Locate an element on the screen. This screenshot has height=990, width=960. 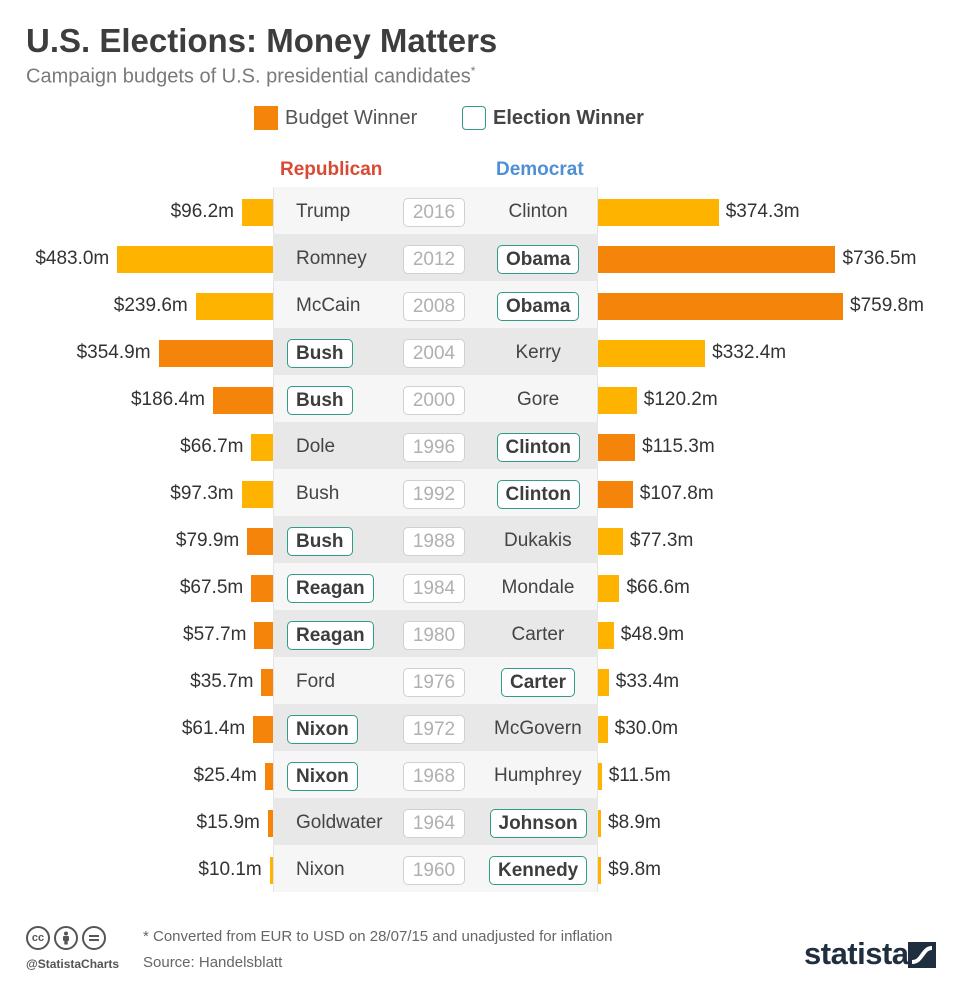
democrat-value-label: $30.0m is located at coordinates (646, 728).